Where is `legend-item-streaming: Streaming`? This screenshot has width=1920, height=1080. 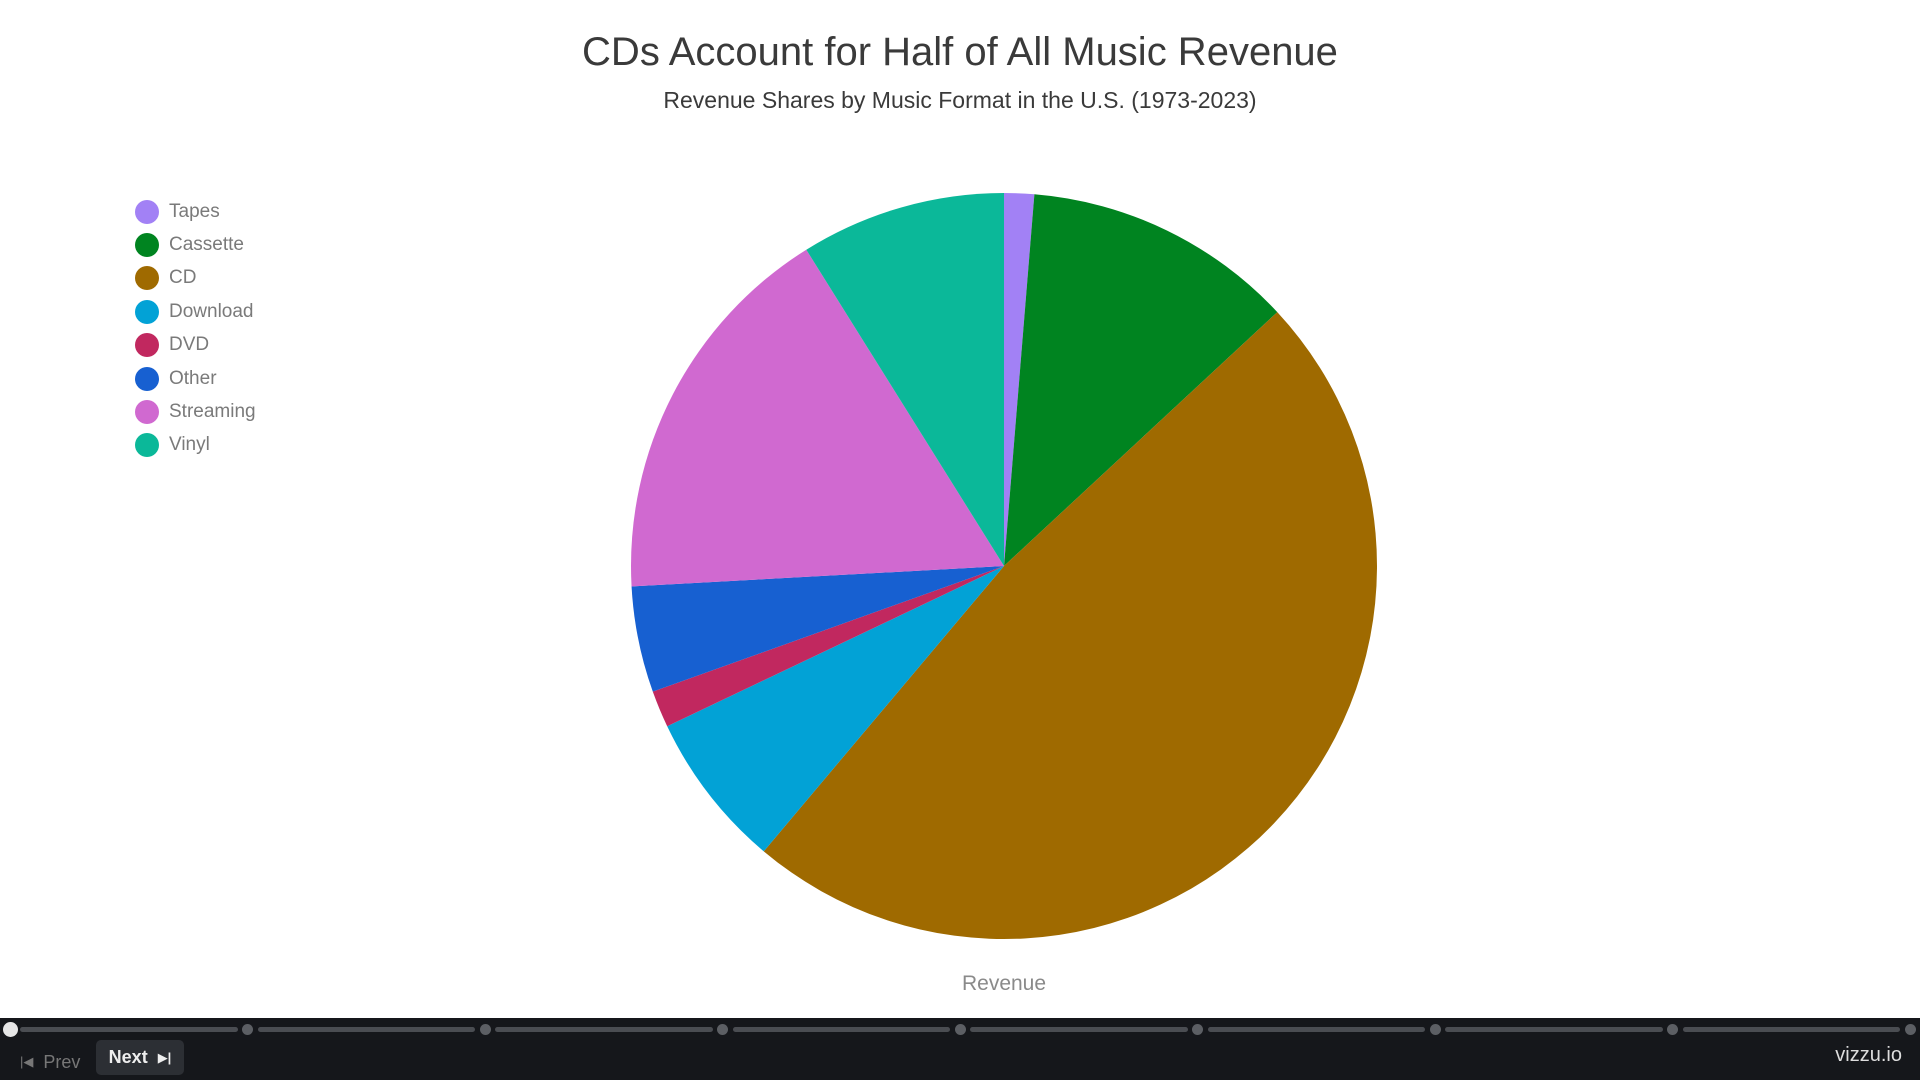 legend-item-streaming: Streaming is located at coordinates (195, 411).